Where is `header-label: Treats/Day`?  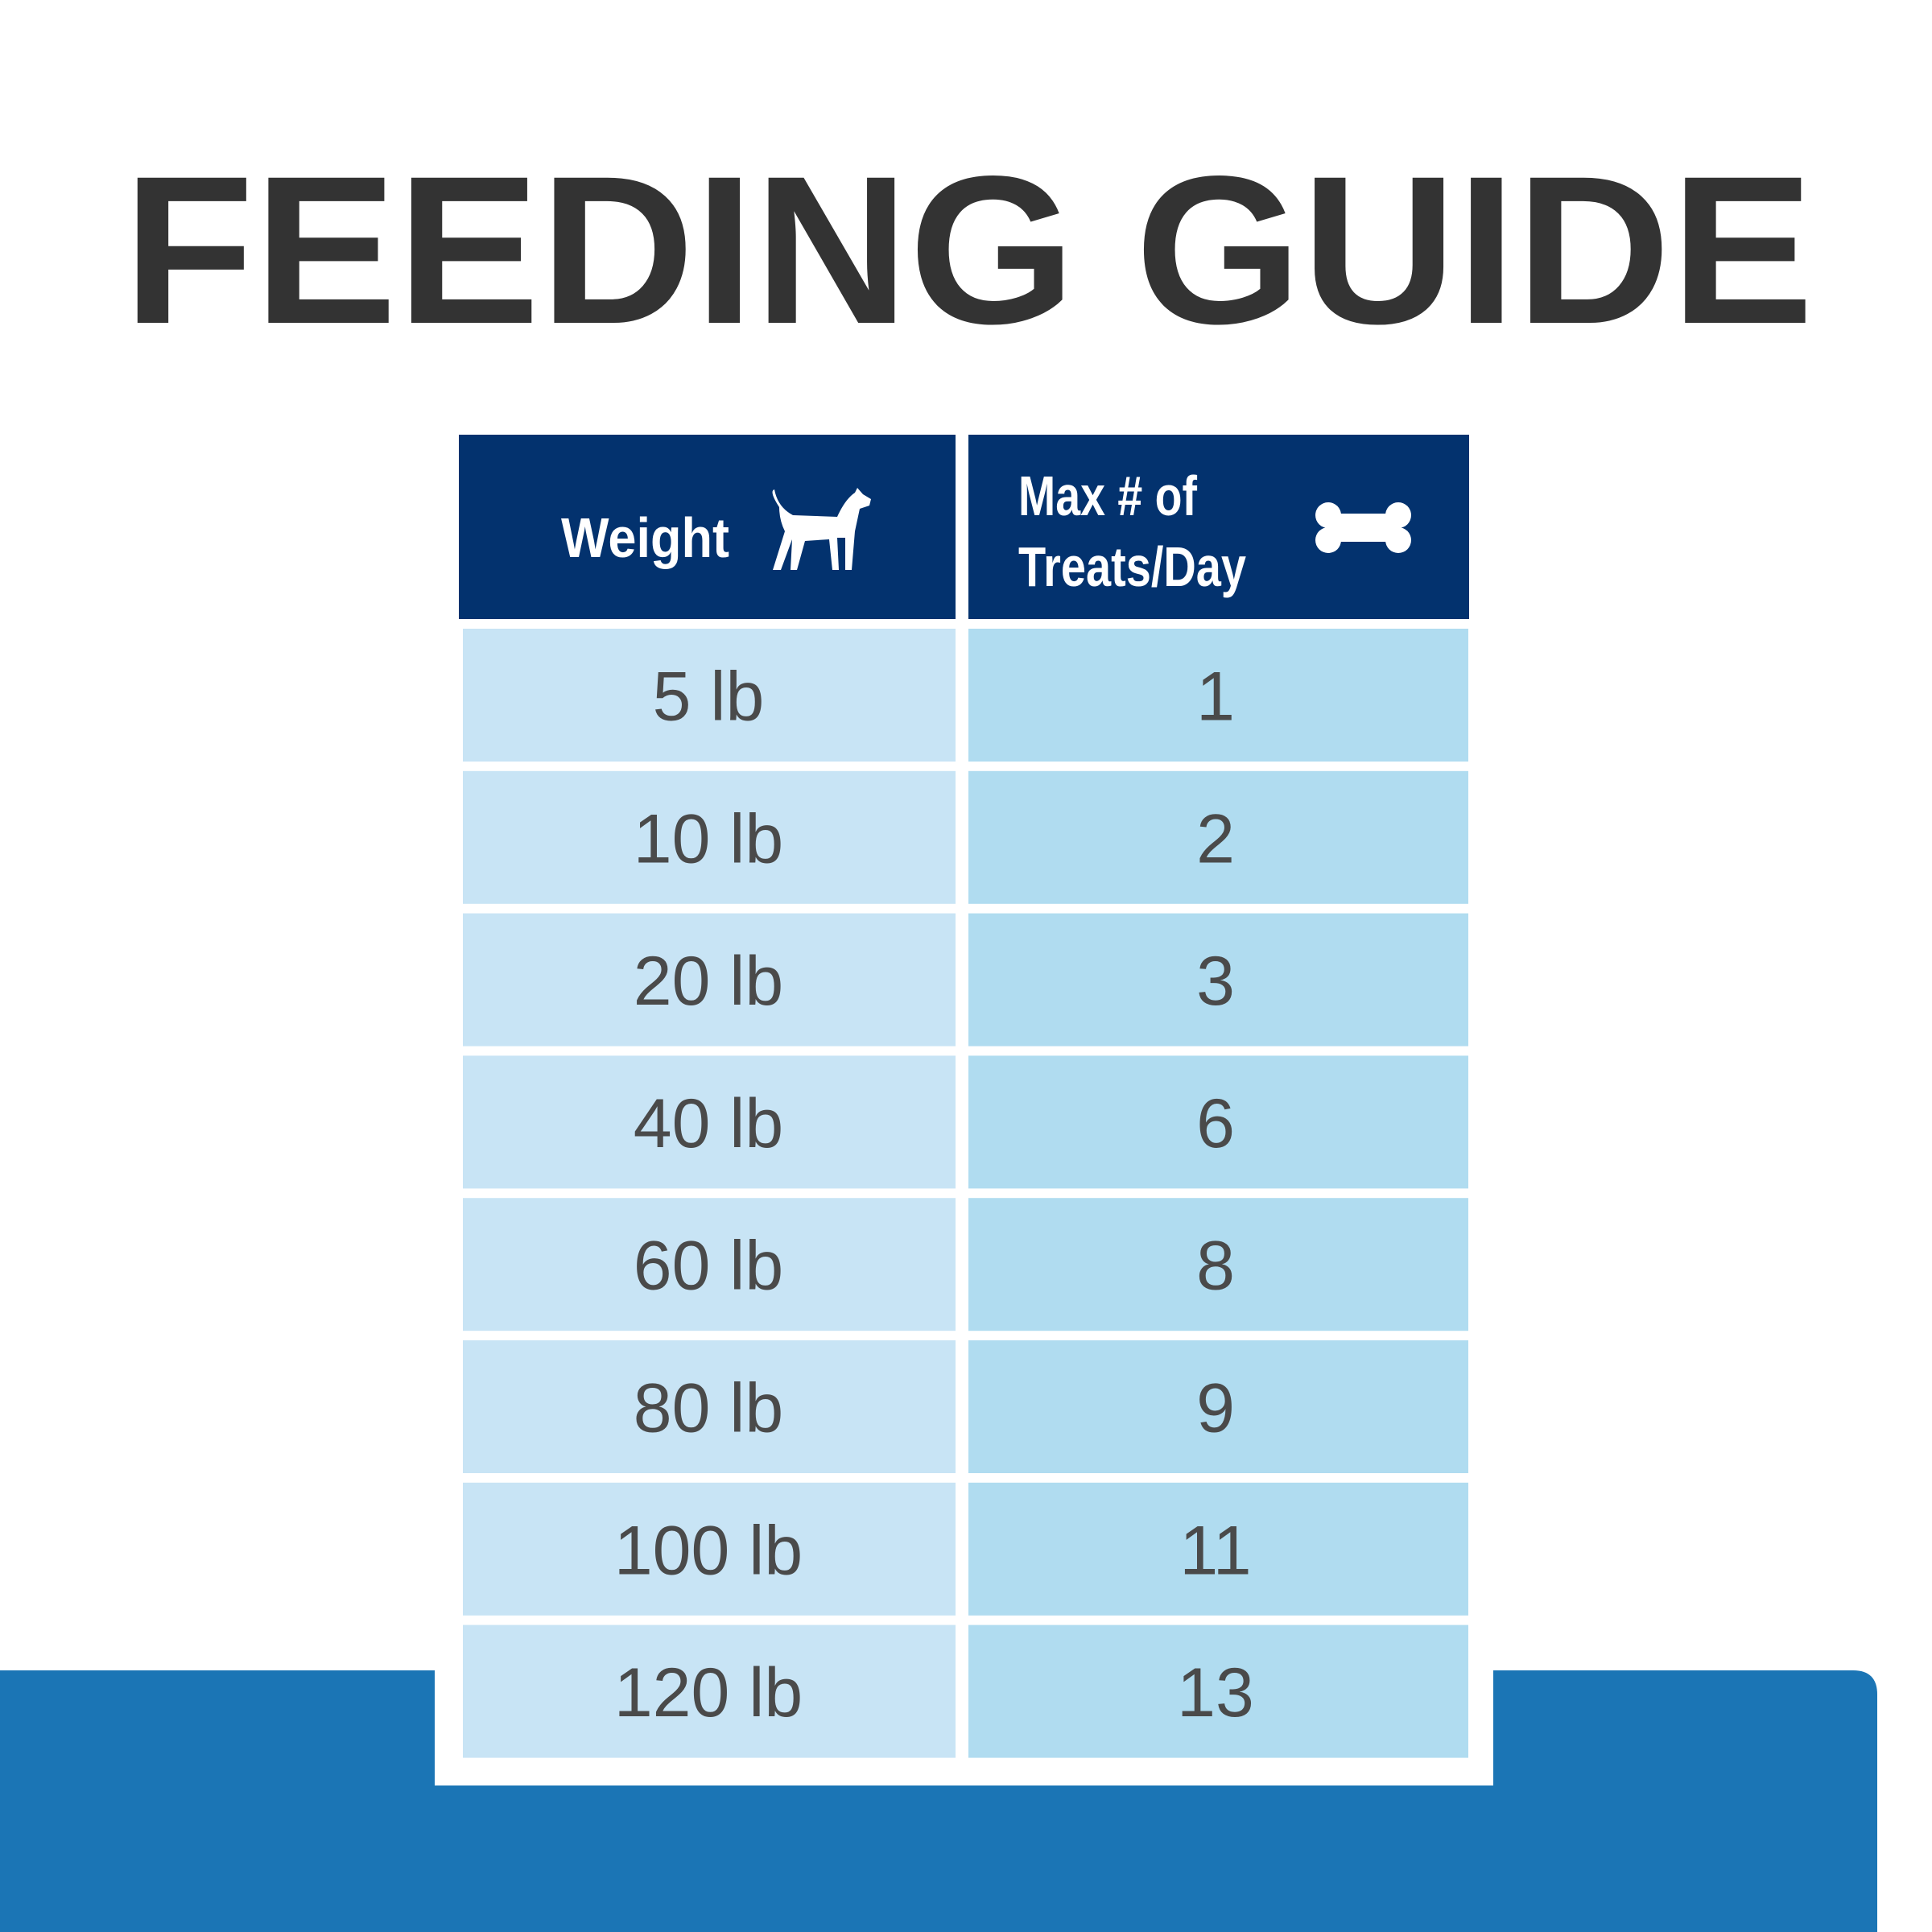 header-label: Treats/Day is located at coordinates (1132, 566).